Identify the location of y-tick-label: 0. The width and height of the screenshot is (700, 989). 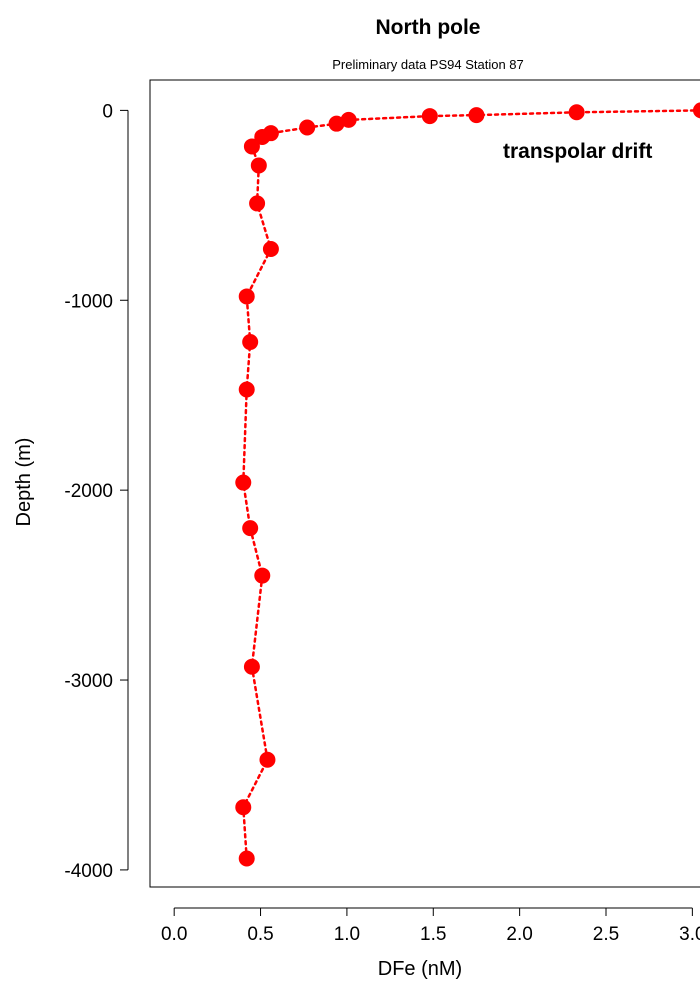
(107, 111).